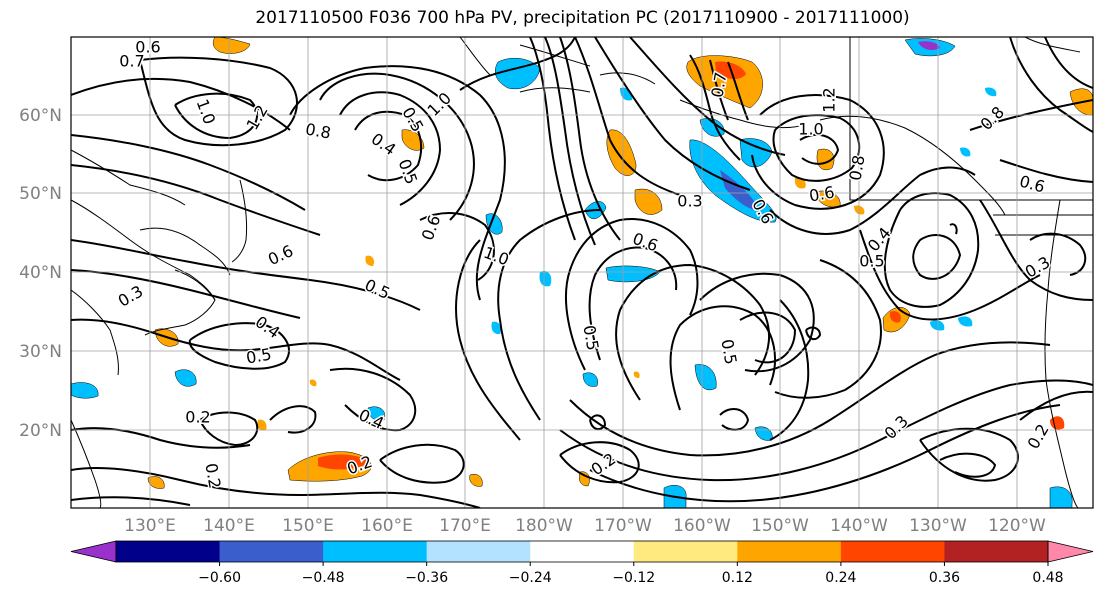  Describe the element at coordinates (387, 526) in the screenshot. I see `lon-label: 160°E` at that location.